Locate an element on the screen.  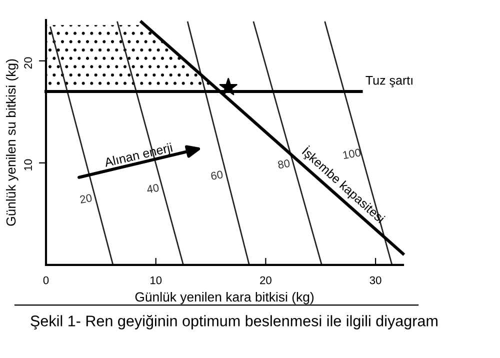
x-tick-label: 20 is located at coordinates (266, 280).